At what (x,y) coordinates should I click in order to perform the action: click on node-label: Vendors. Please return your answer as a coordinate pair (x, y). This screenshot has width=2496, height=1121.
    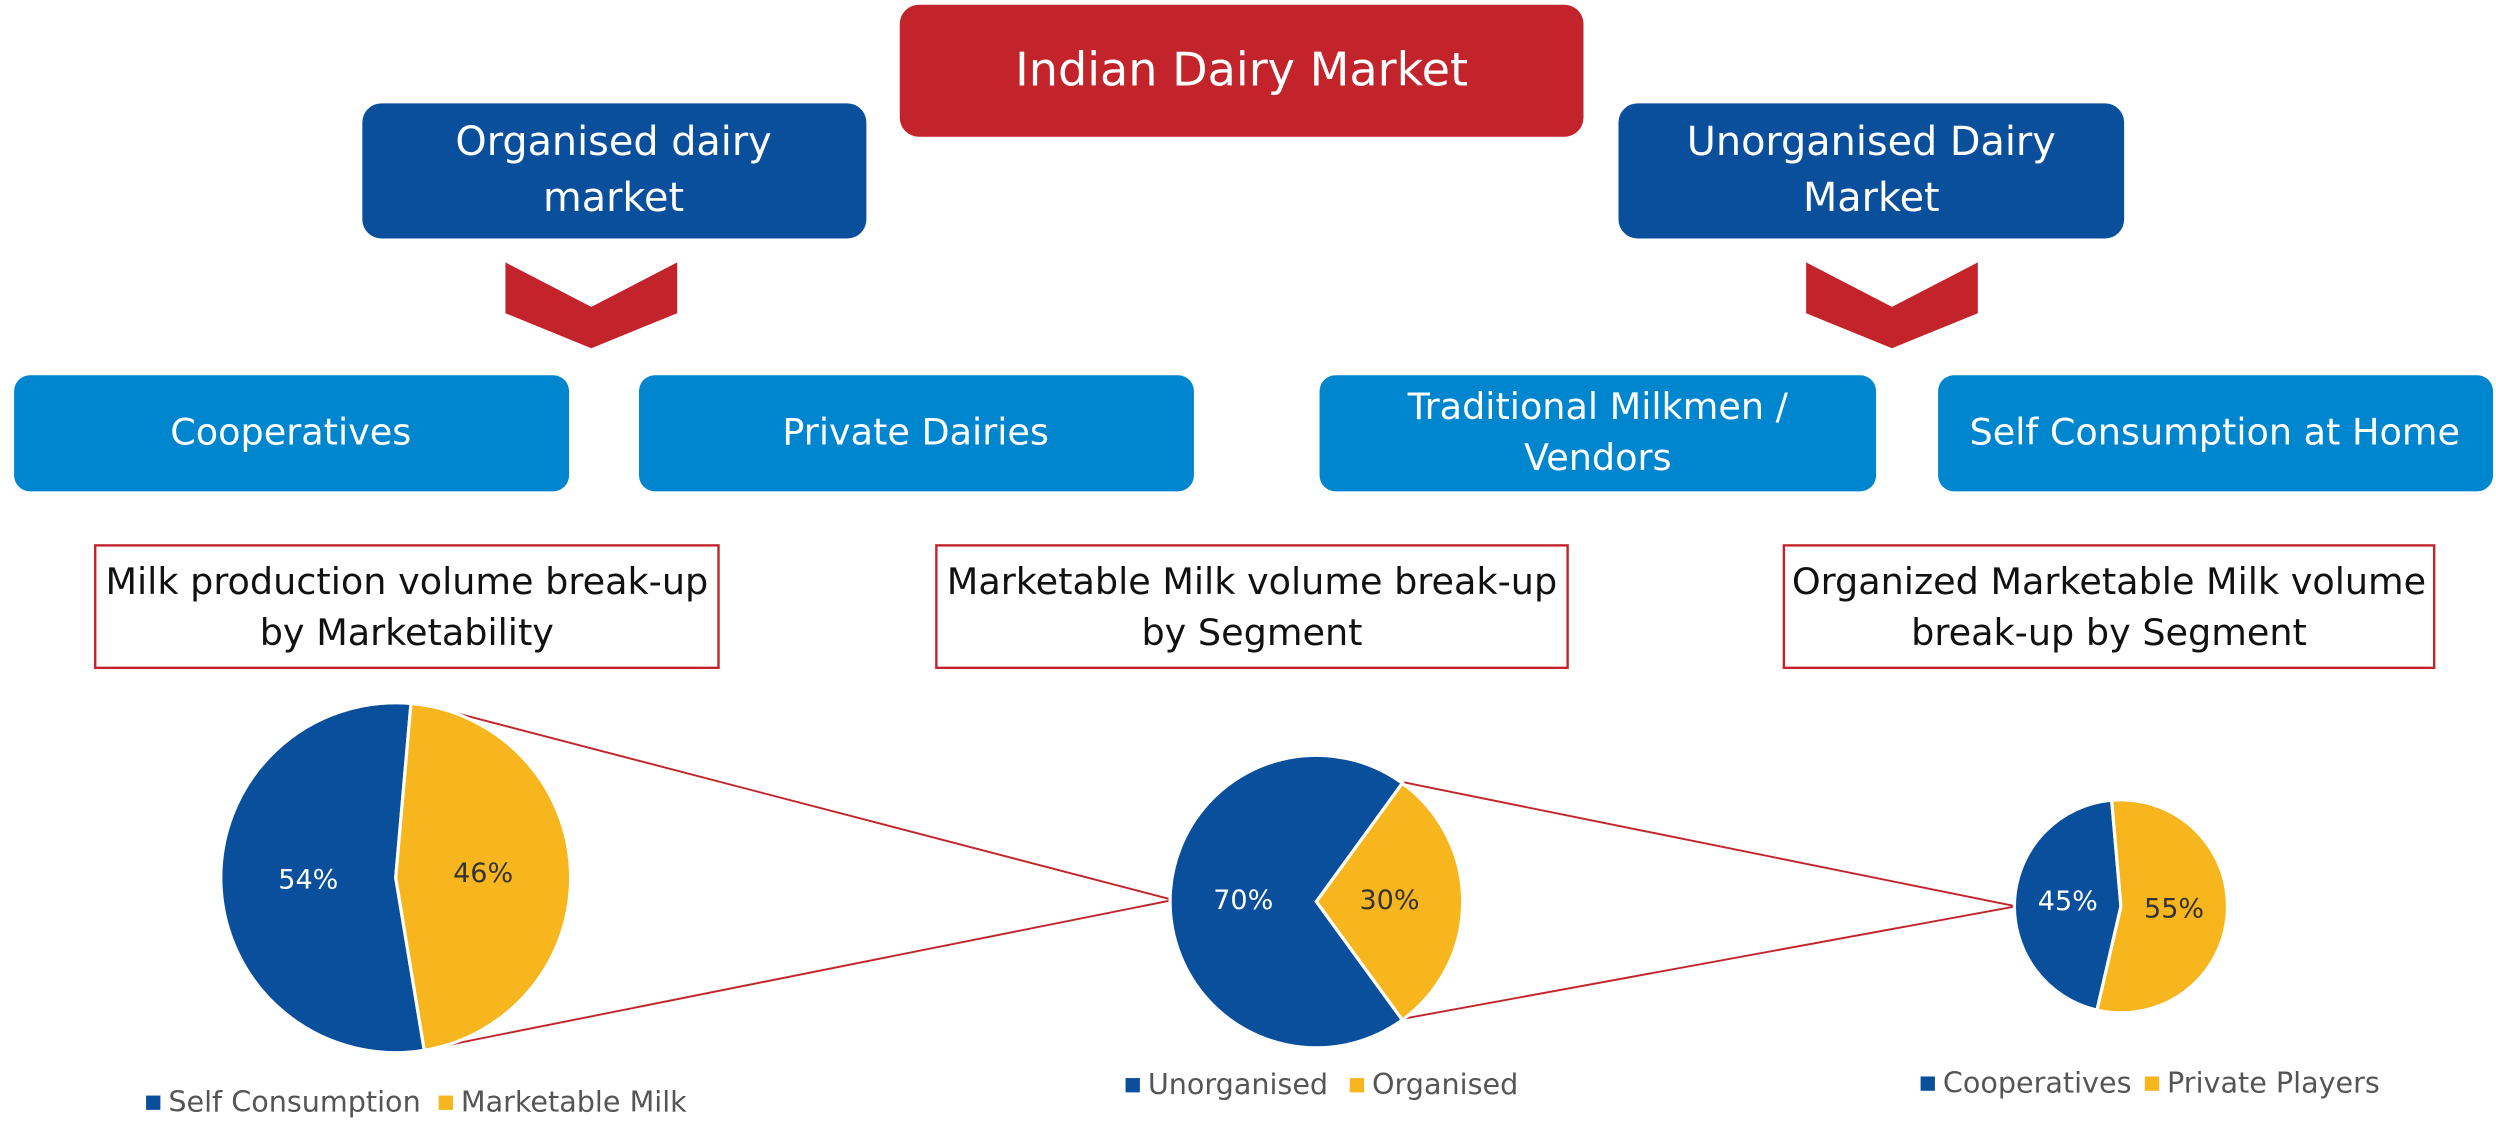
    Looking at the image, I should click on (1598, 457).